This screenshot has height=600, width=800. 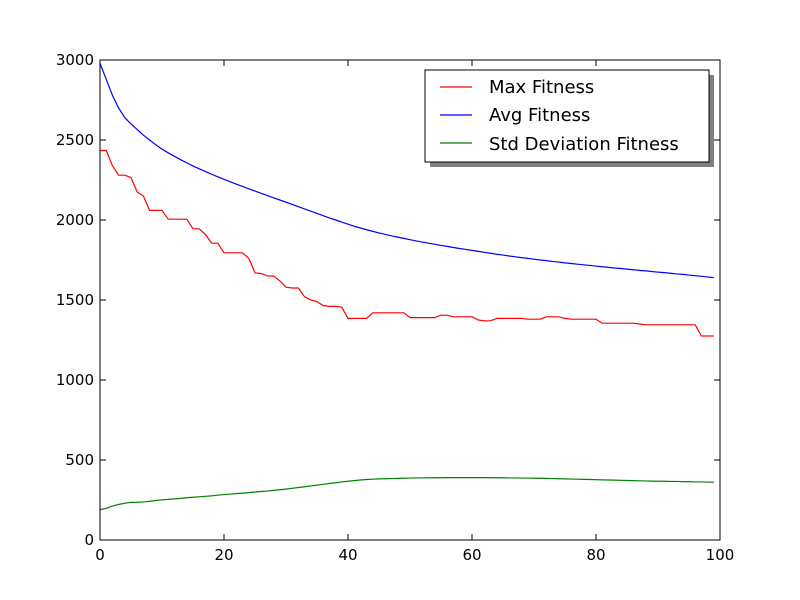 I want to click on x-tick-label: 0, so click(x=100, y=555).